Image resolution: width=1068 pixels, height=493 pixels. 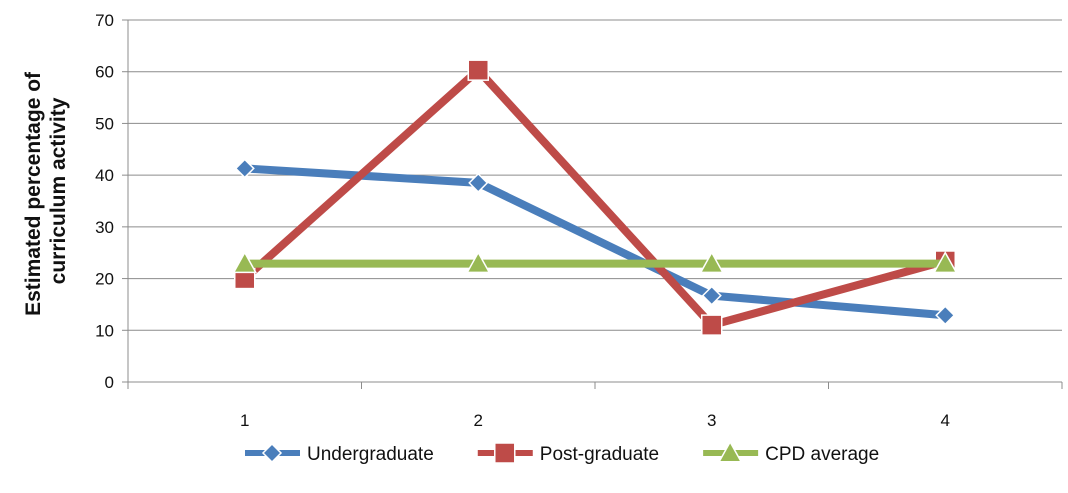 I want to click on legend-item: Post-graduate, so click(x=568, y=453).